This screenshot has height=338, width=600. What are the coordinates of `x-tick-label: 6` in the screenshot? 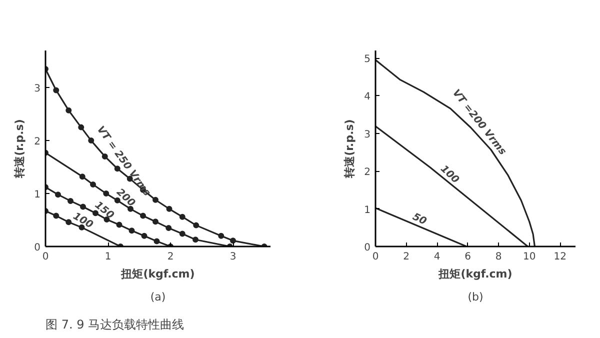 It's located at (467, 257).